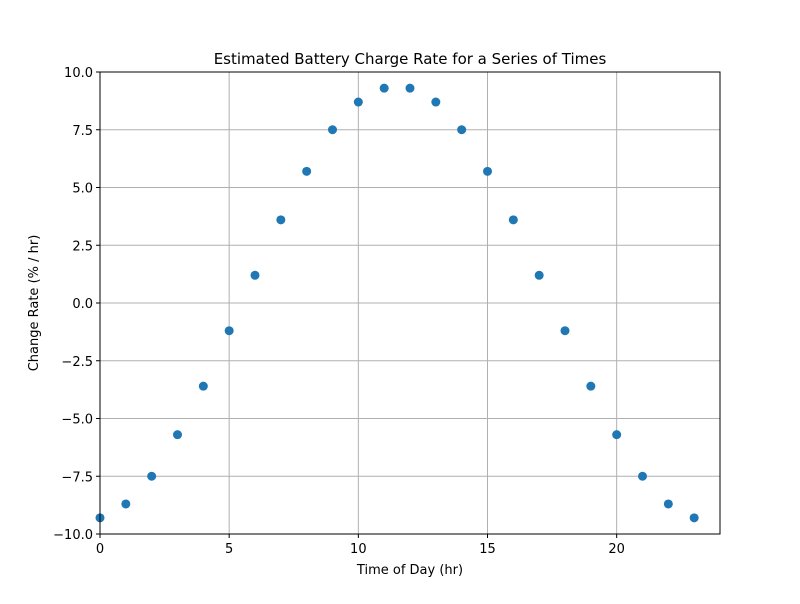 Image resolution: width=800 pixels, height=604 pixels. What do you see at coordinates (409, 570) in the screenshot?
I see `x-axis-label: Time of Day (hr)` at bounding box center [409, 570].